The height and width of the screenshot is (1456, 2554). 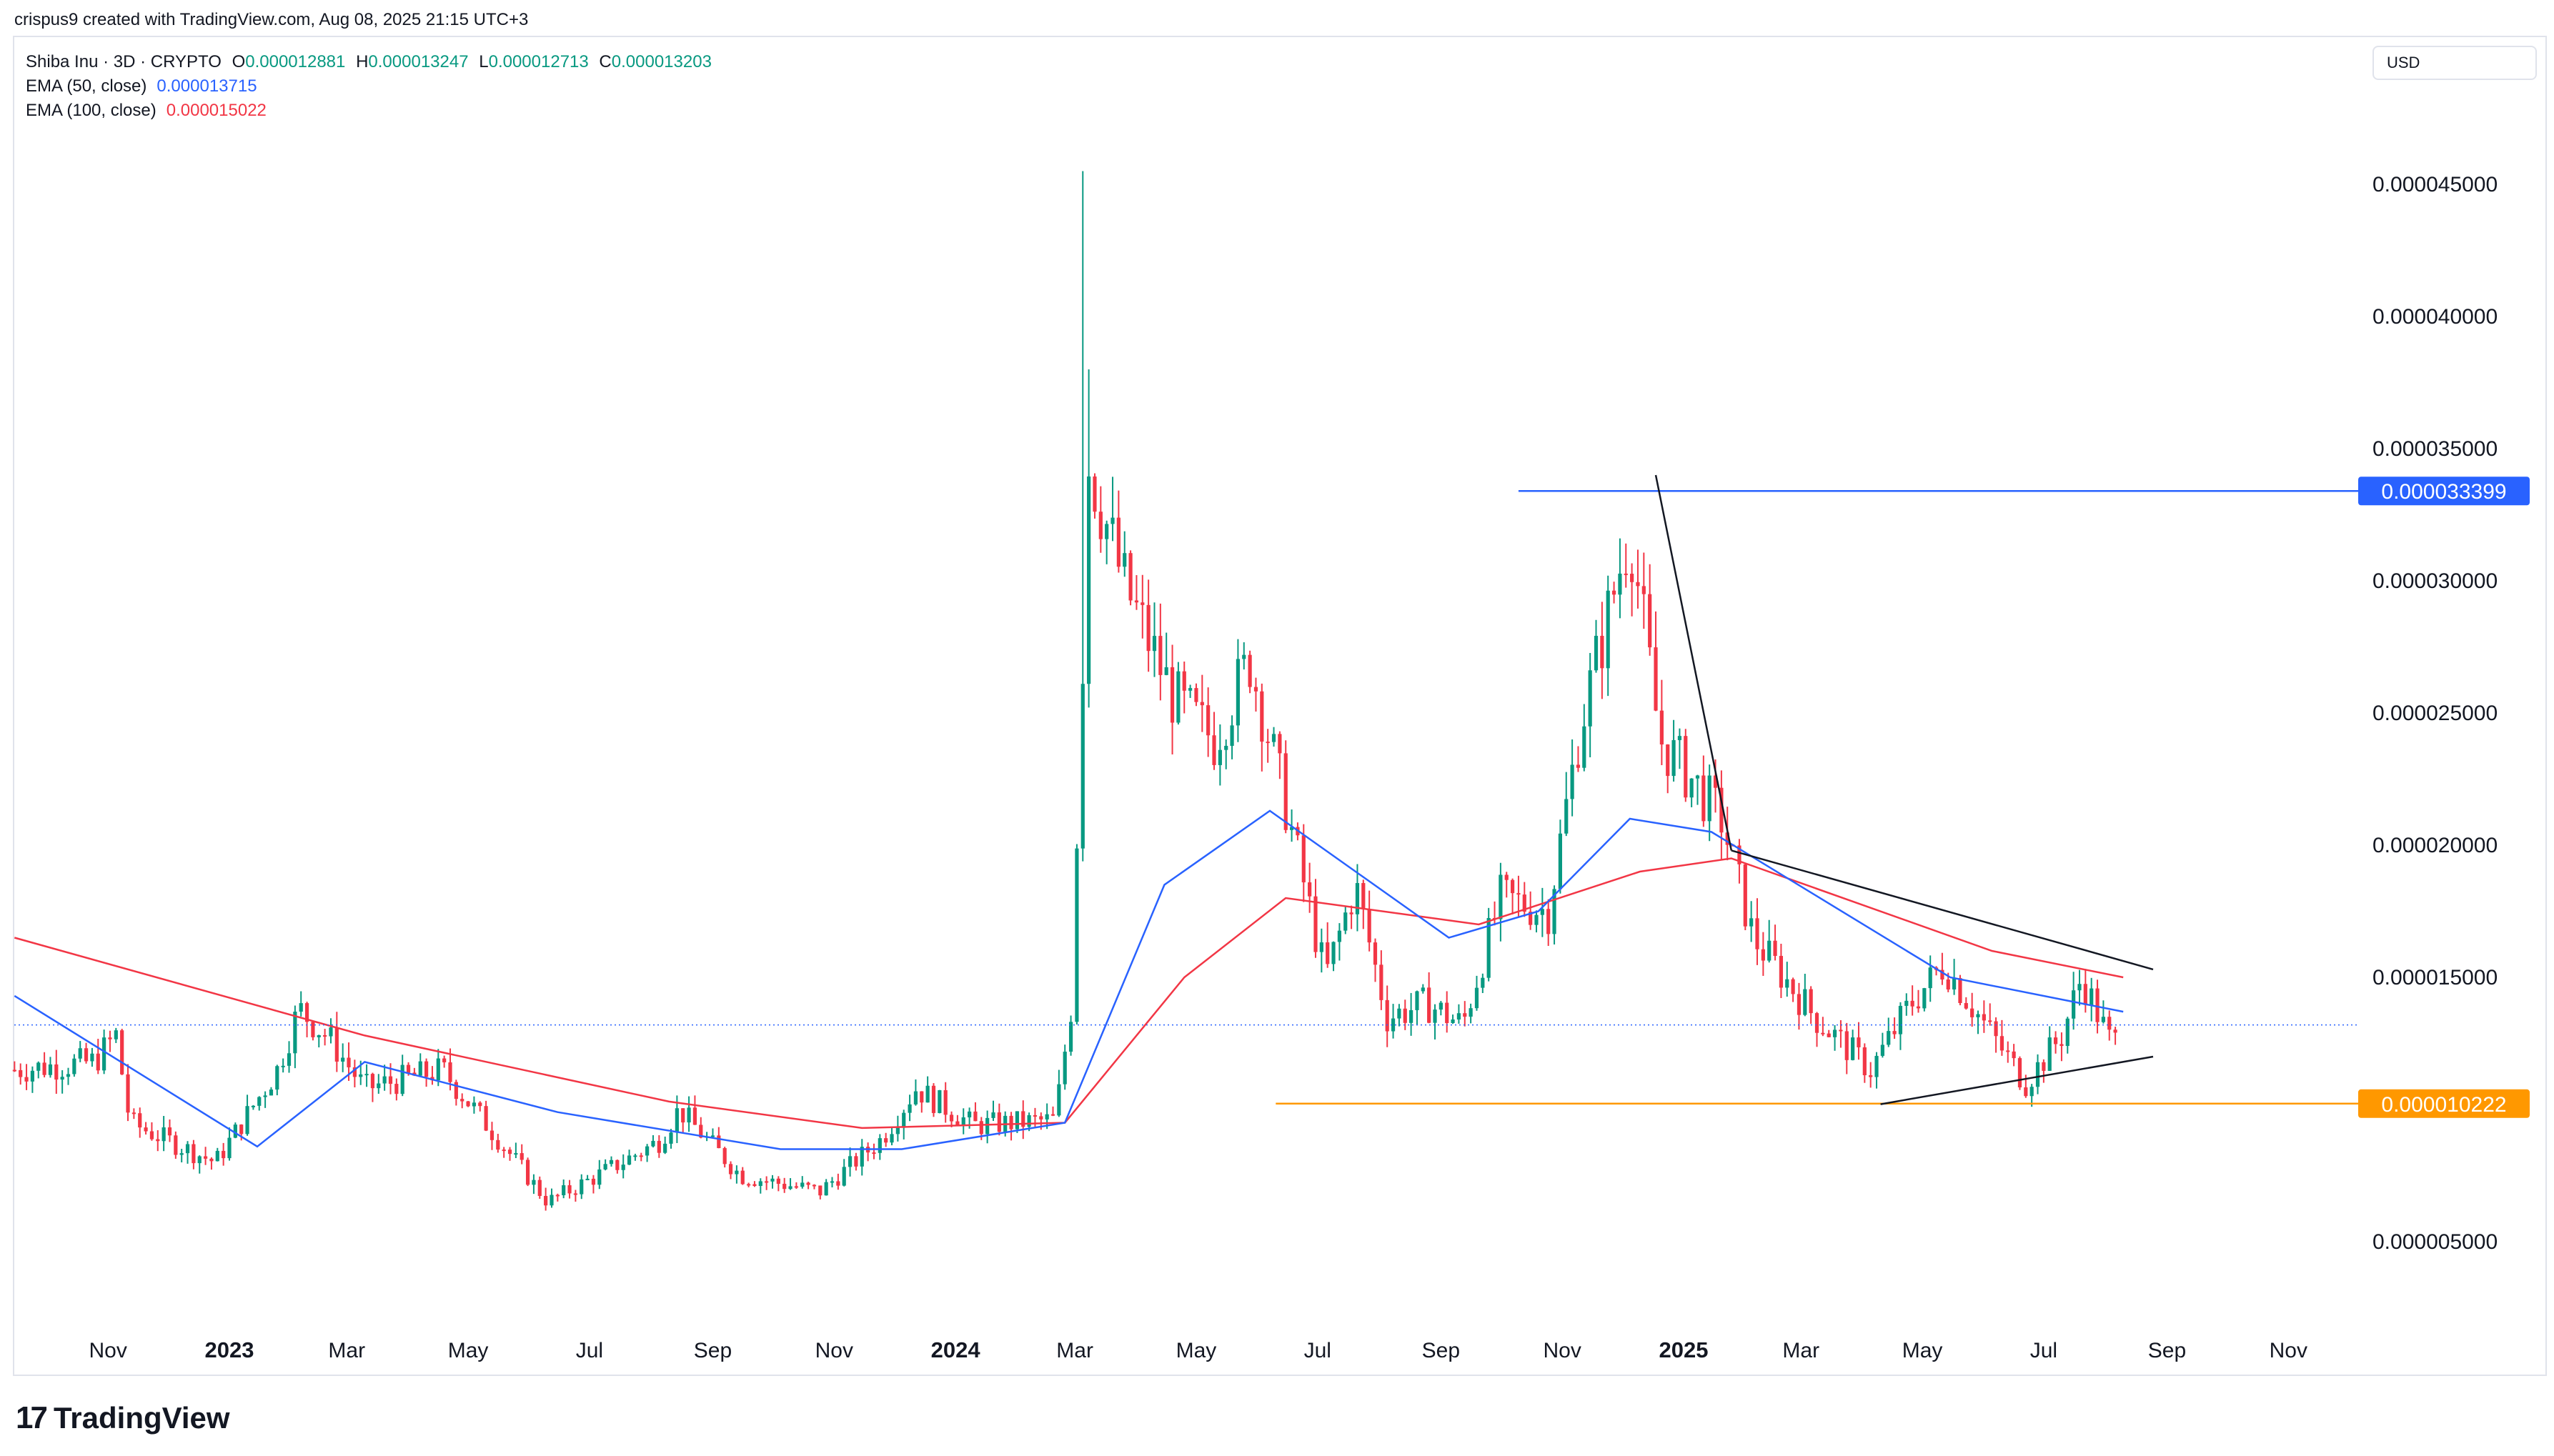 What do you see at coordinates (2454, 63) in the screenshot?
I see `currency-selector: USD` at bounding box center [2454, 63].